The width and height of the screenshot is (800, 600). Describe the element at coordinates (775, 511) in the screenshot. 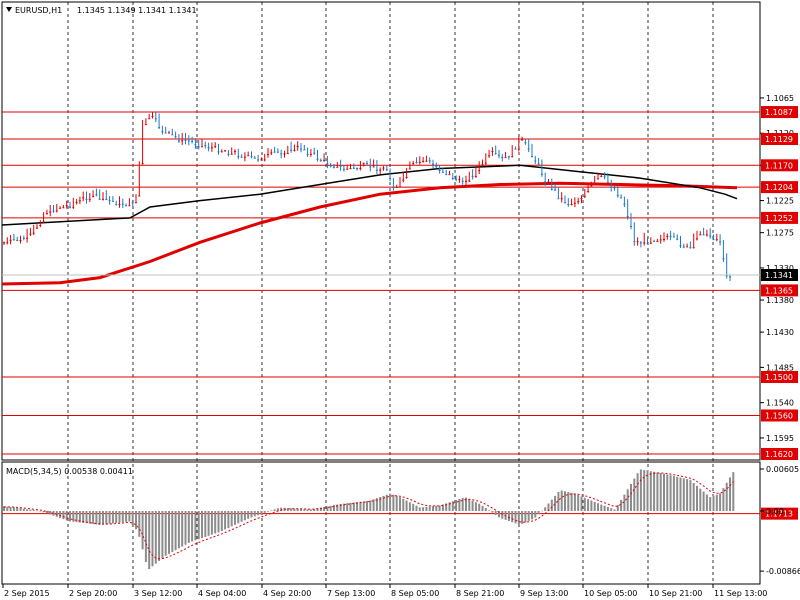

I see `macd-tick-label: 0.00` at that location.